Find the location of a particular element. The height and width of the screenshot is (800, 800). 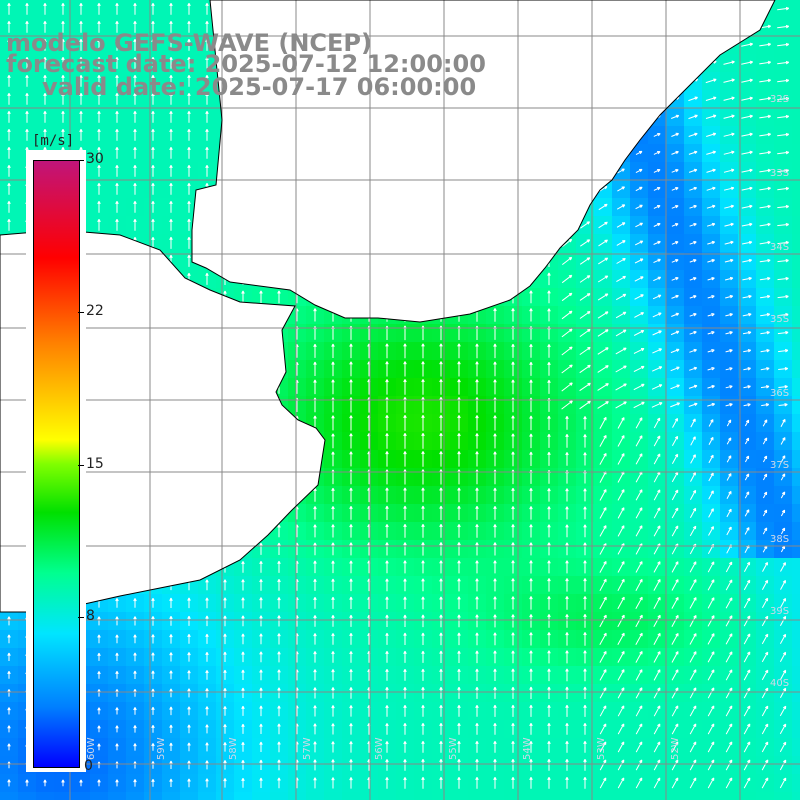

colorbar-tick-mark is located at coordinates (81, 312).